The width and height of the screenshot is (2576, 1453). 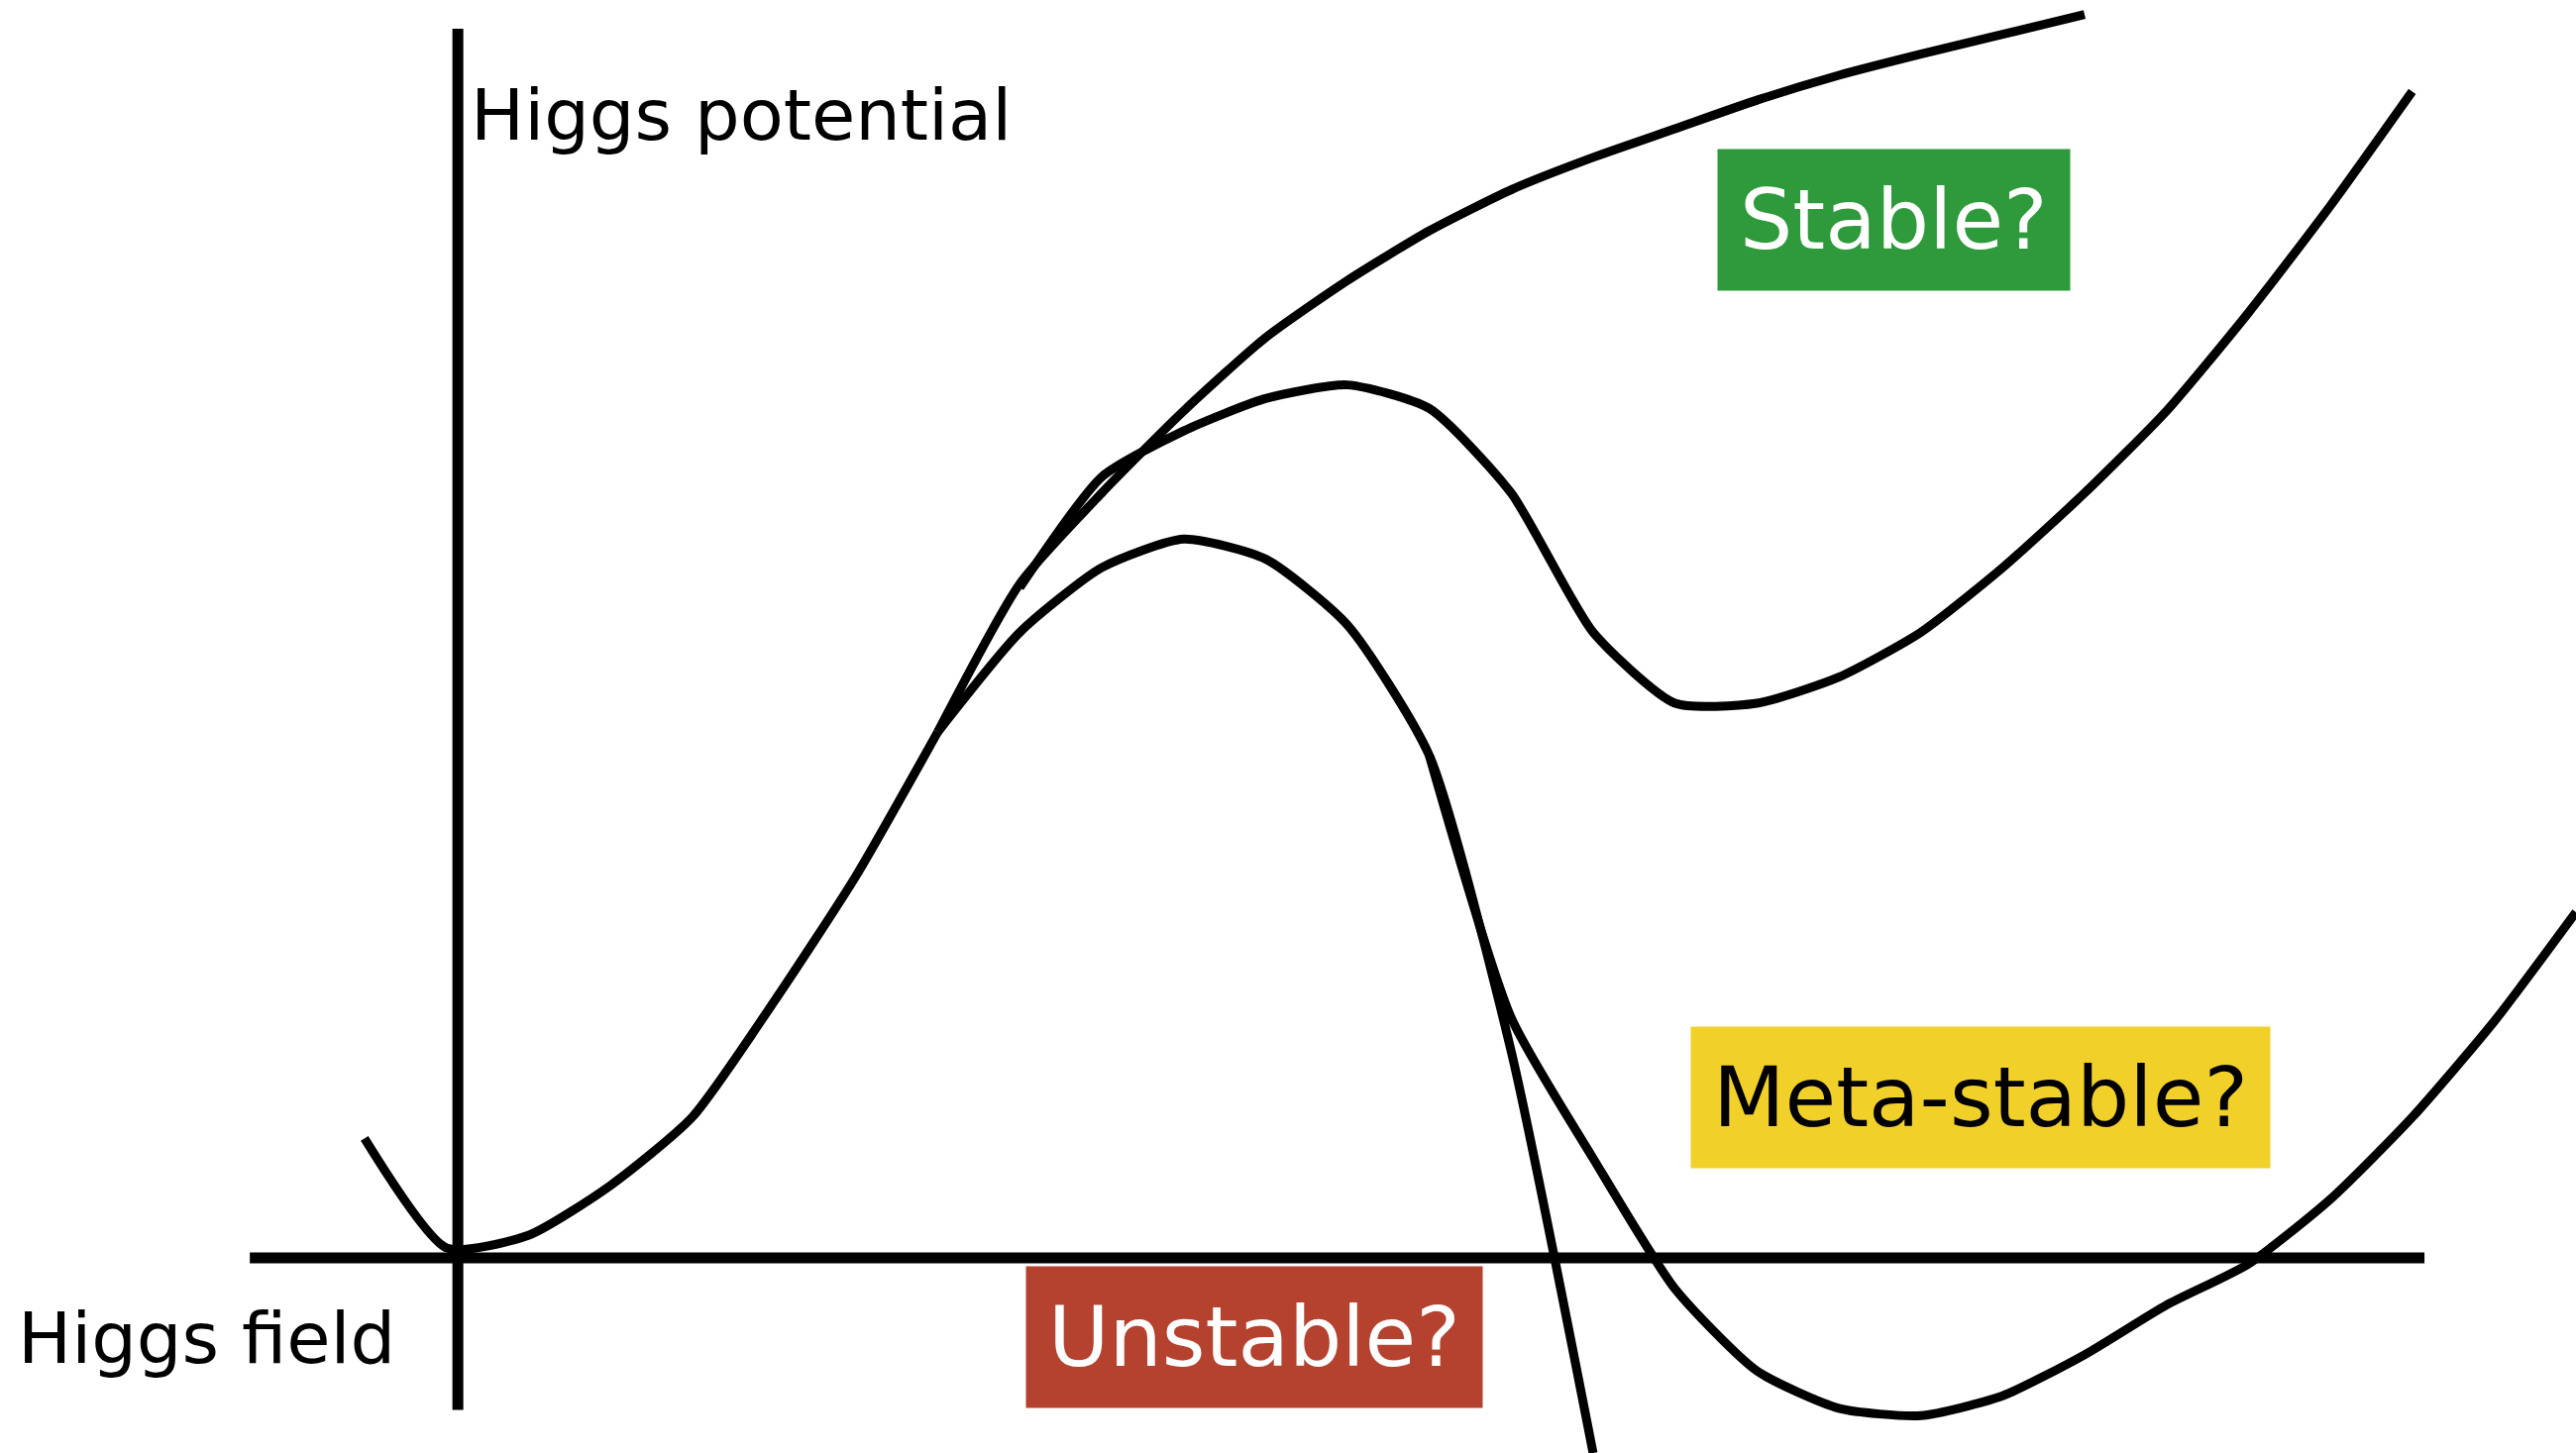 What do you see at coordinates (207, 1338) in the screenshot?
I see `x-axis-title: Higgs field` at bounding box center [207, 1338].